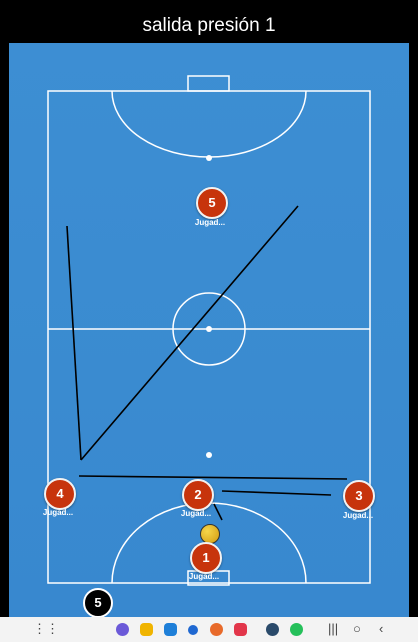 This screenshot has height=642, width=418. I want to click on browser-icon, so click(122, 629).